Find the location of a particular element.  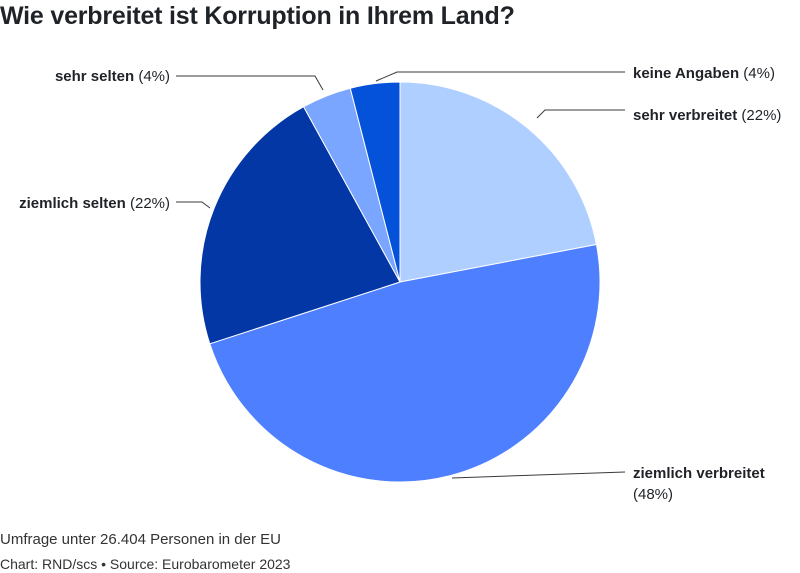

pie-slice-ziemlich-selten is located at coordinates (300, 225).